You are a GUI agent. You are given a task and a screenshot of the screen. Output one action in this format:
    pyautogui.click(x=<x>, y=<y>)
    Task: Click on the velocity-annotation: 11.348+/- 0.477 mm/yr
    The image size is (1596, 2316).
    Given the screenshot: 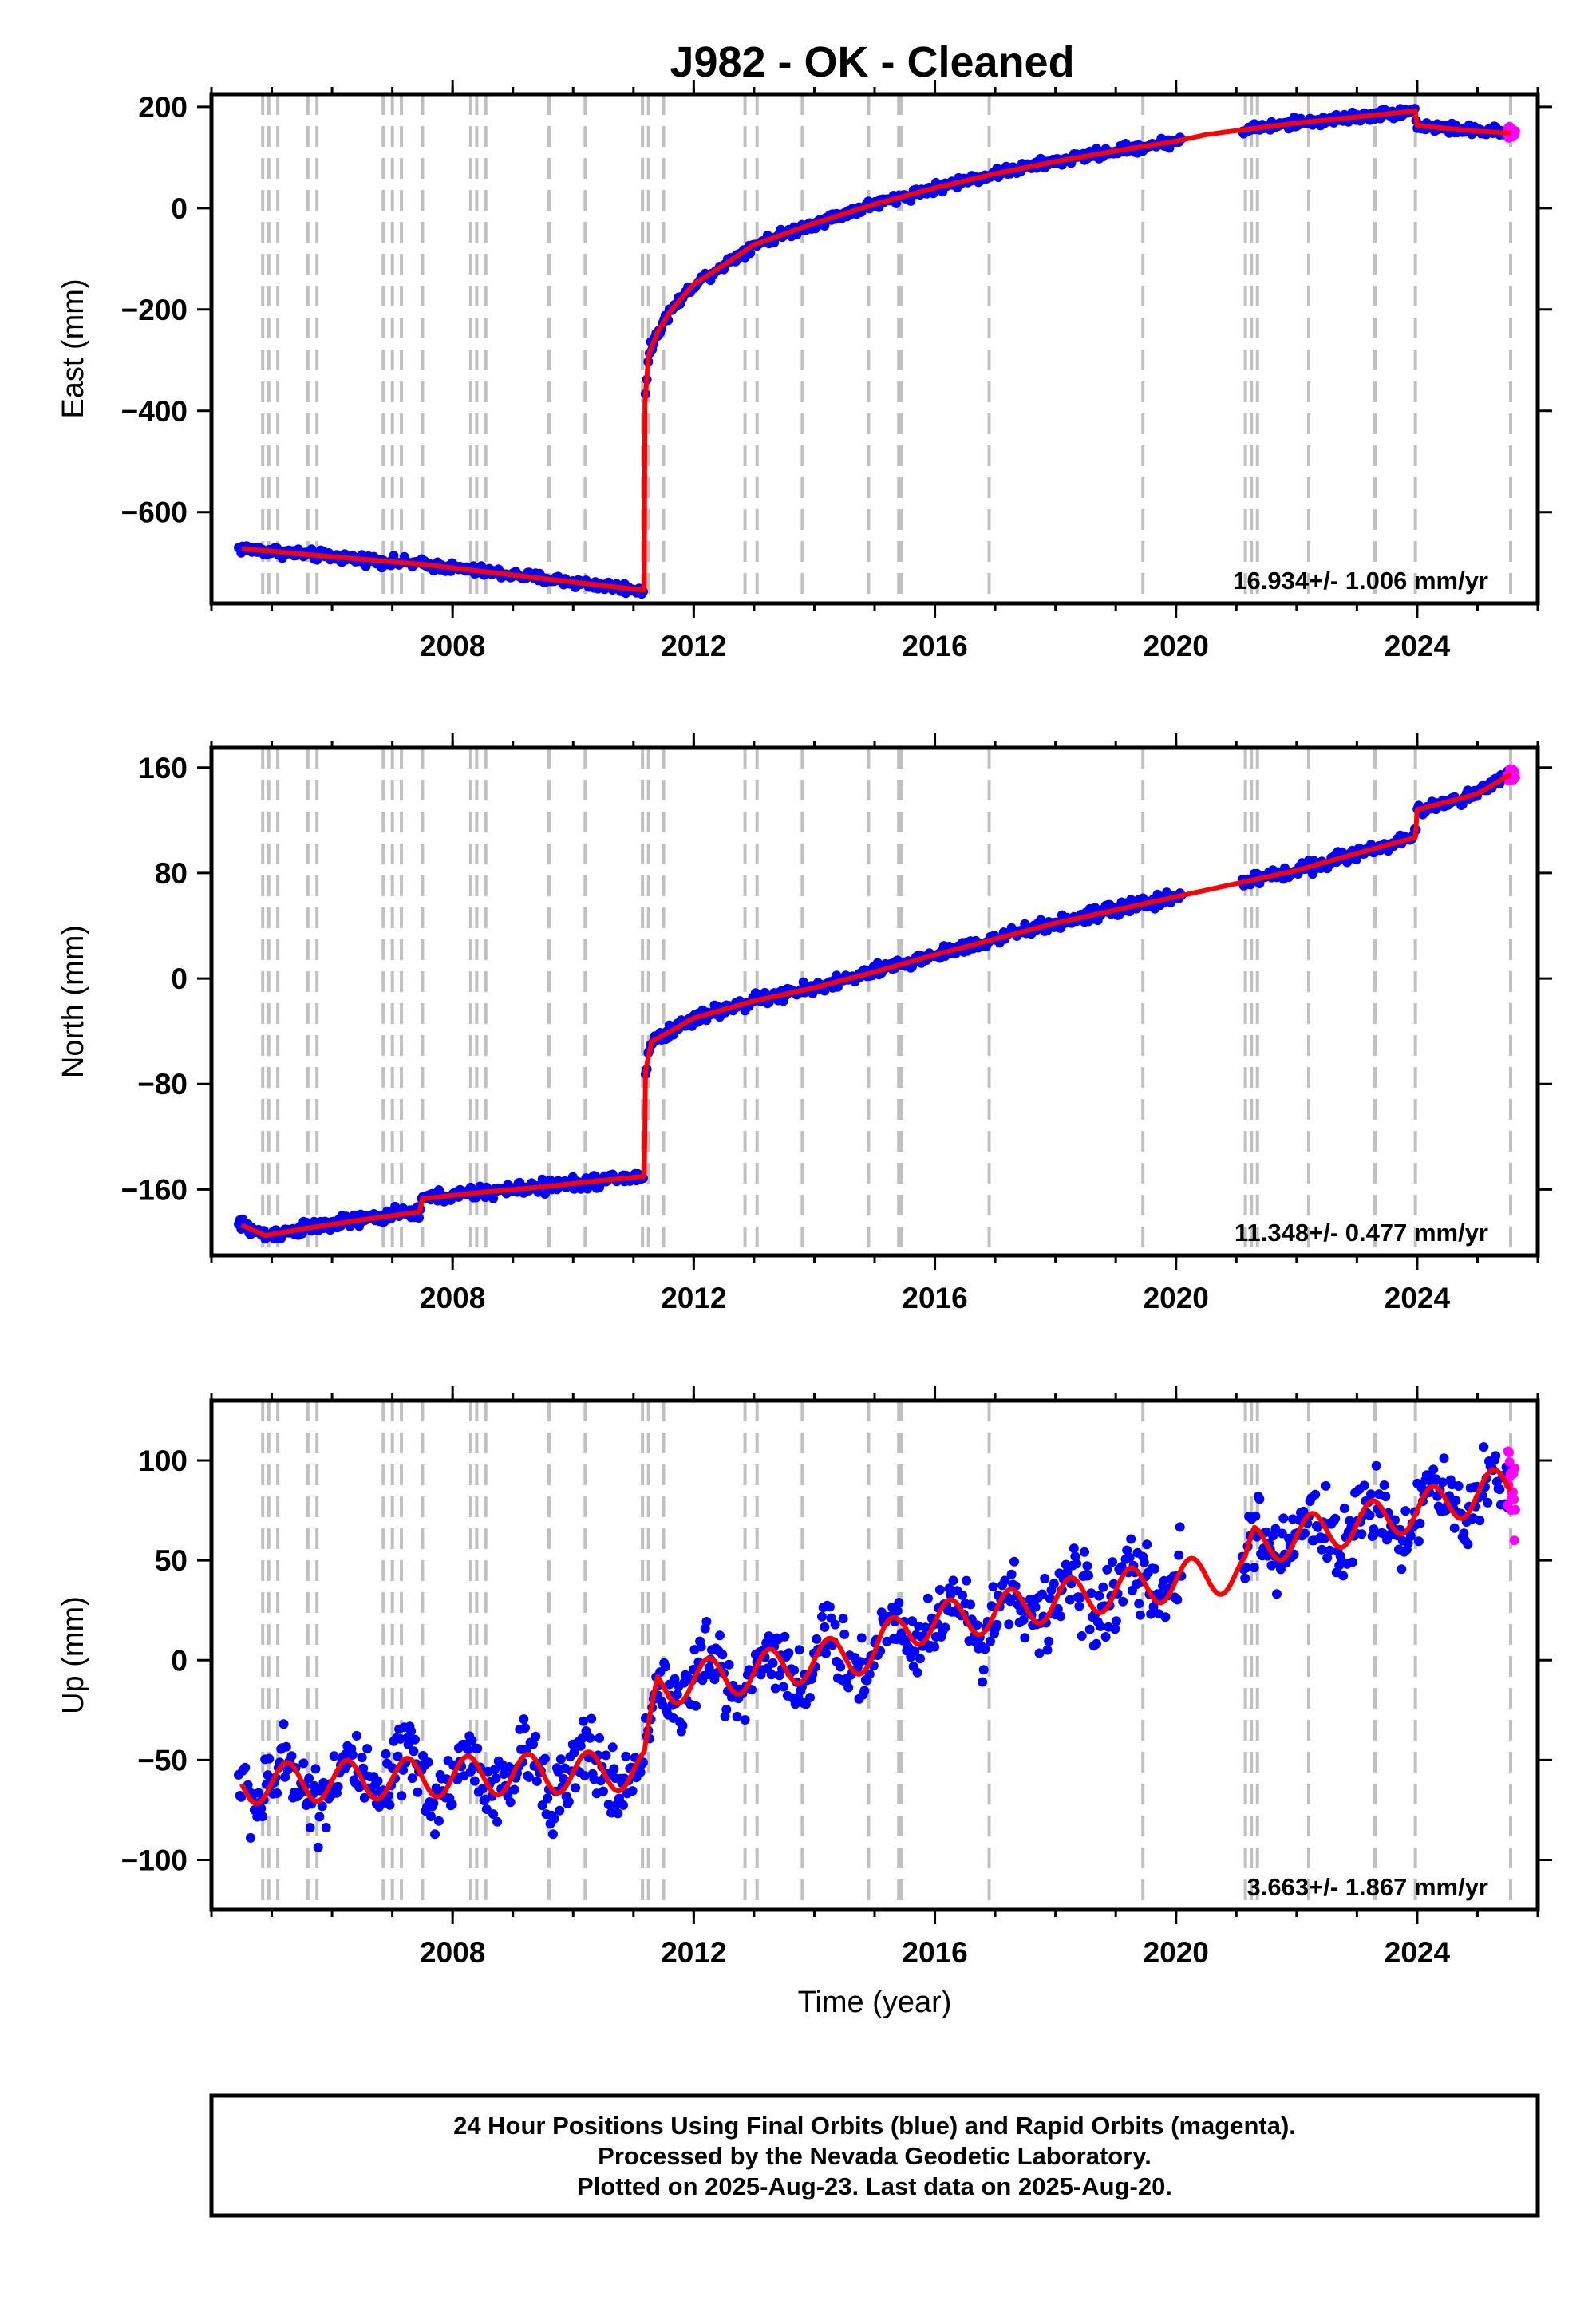 What is the action you would take?
    pyautogui.click(x=1361, y=1233)
    